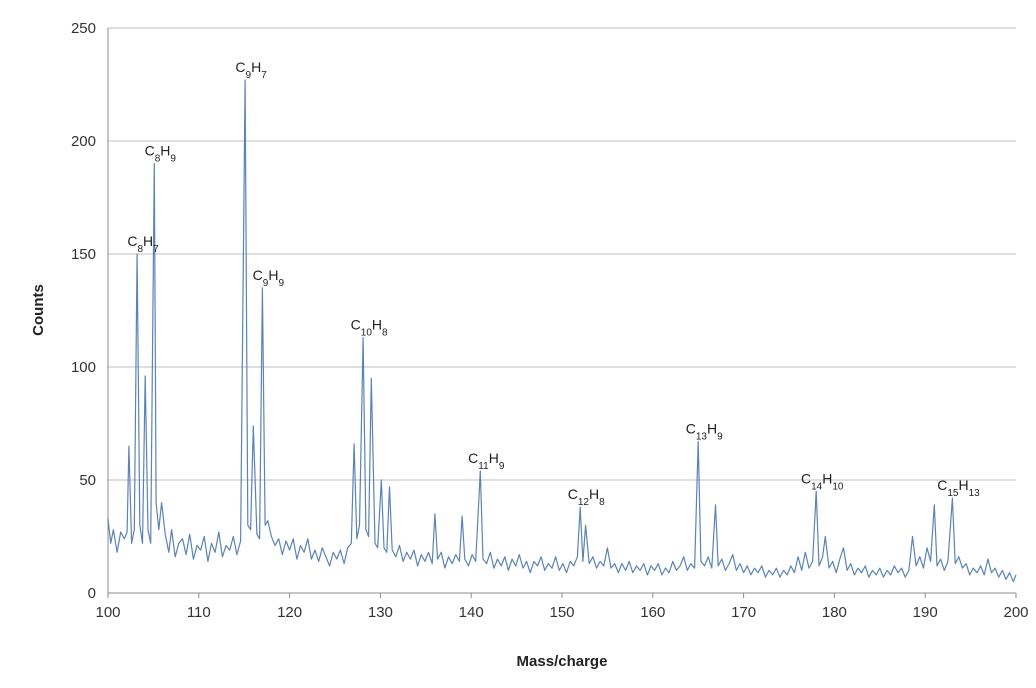  Describe the element at coordinates (199, 612) in the screenshot. I see `x-tick-label: 110` at that location.